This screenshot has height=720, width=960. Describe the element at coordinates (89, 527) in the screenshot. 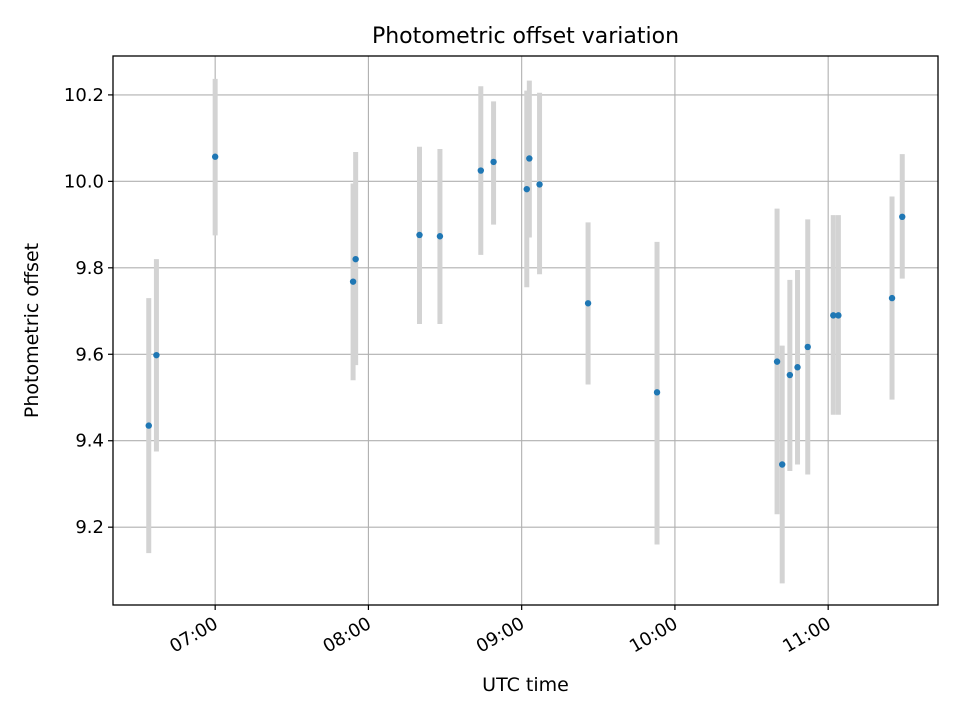

I see `y-tick-label: 9.2` at that location.